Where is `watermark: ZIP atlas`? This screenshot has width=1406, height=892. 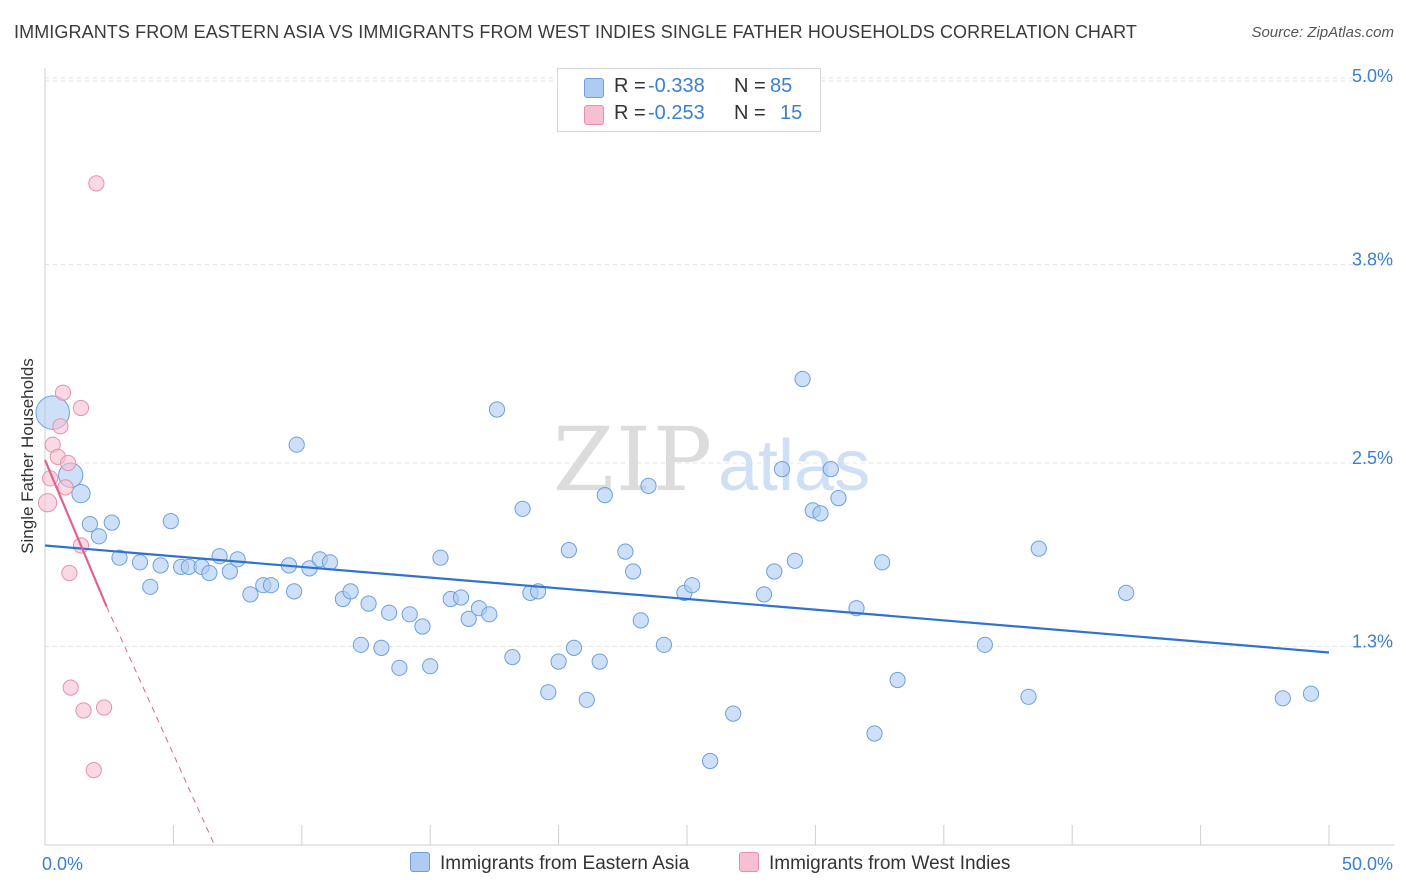
watermark: ZIP atlas is located at coordinates (711, 459).